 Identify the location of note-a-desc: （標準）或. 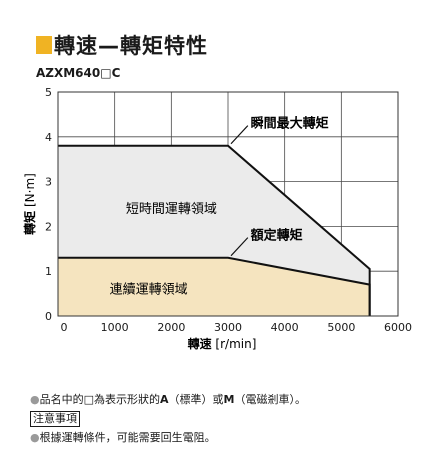
(196, 399).